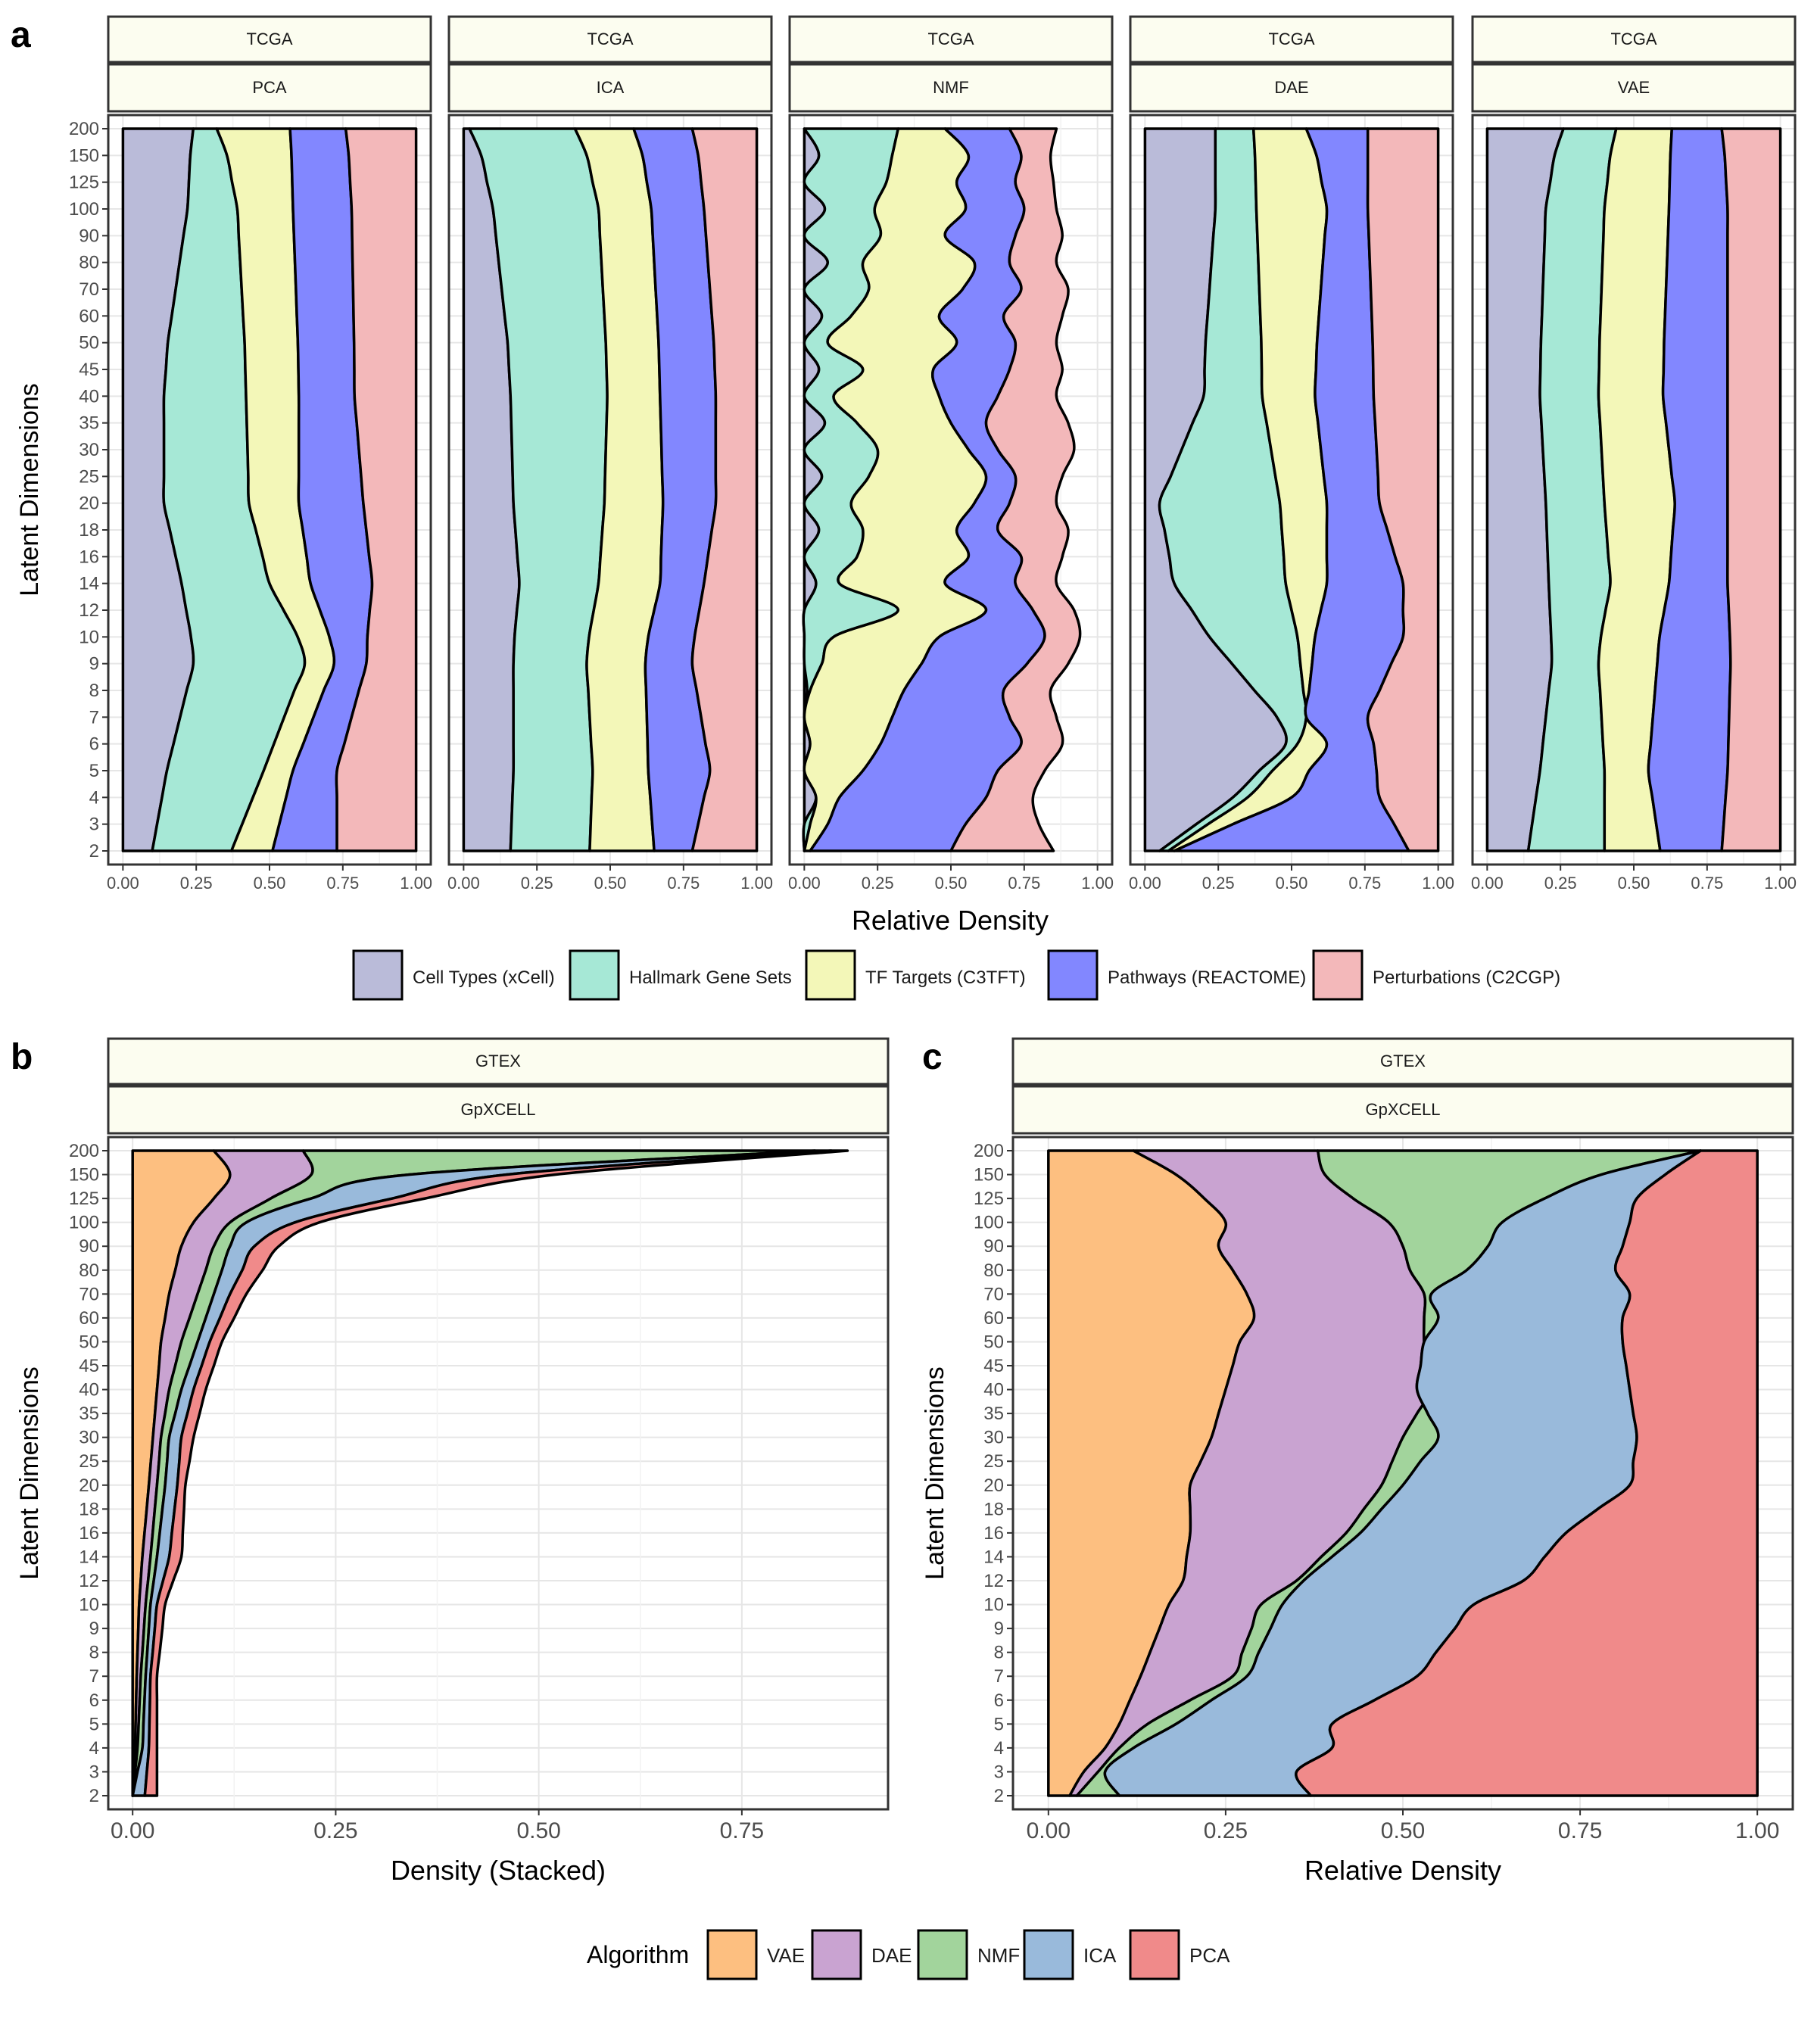 This screenshot has height=2044, width=1817. I want to click on facet-c-strip-top-label: GTEX, so click(1403, 1061).